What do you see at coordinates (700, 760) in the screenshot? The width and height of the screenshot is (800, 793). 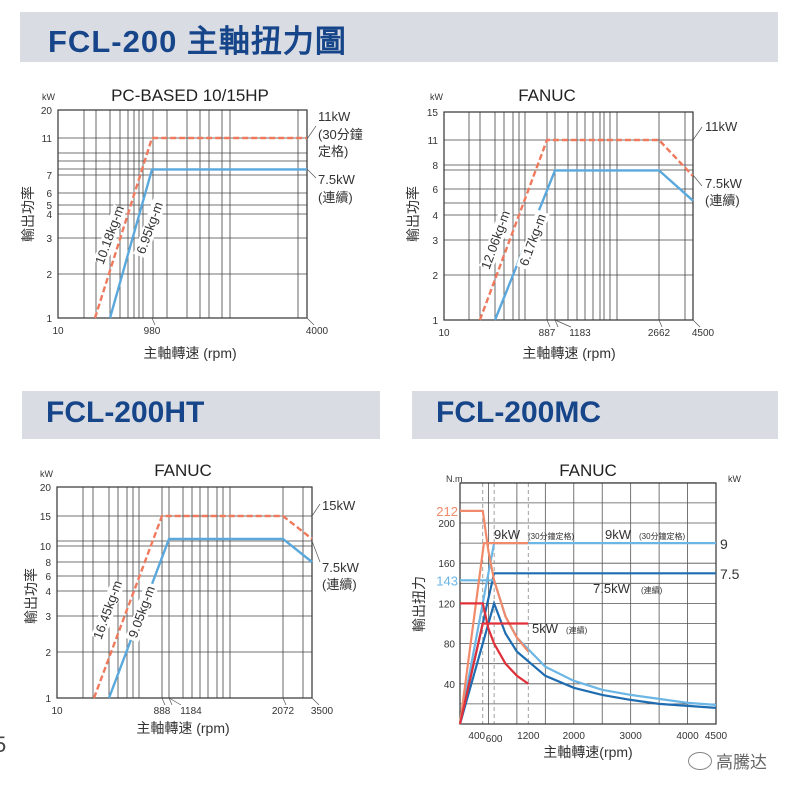 I see `wechat-icon` at bounding box center [700, 760].